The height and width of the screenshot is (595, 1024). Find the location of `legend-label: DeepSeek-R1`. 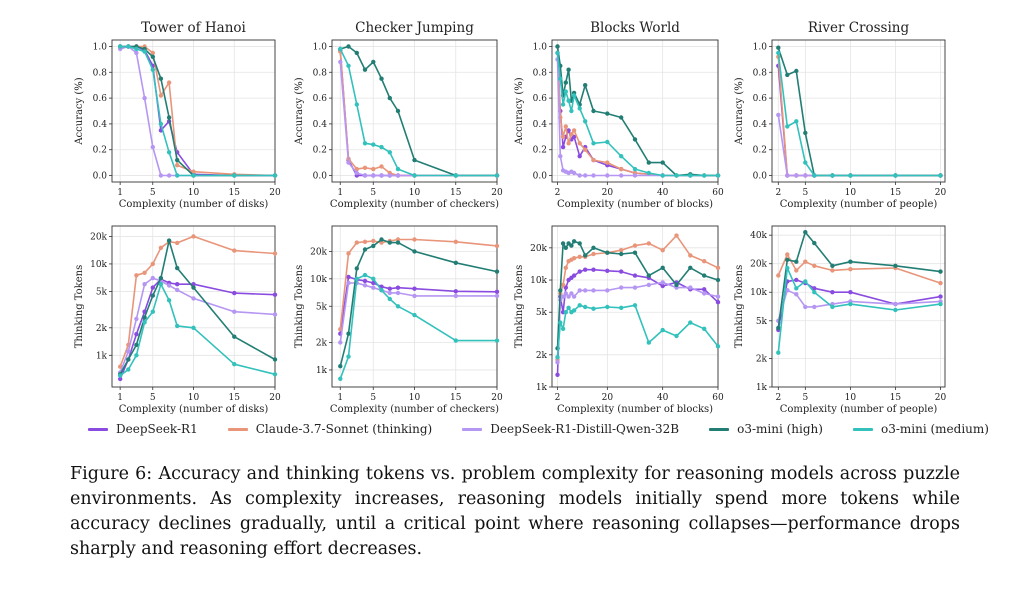

legend-label: DeepSeek-R1 is located at coordinates (157, 429).